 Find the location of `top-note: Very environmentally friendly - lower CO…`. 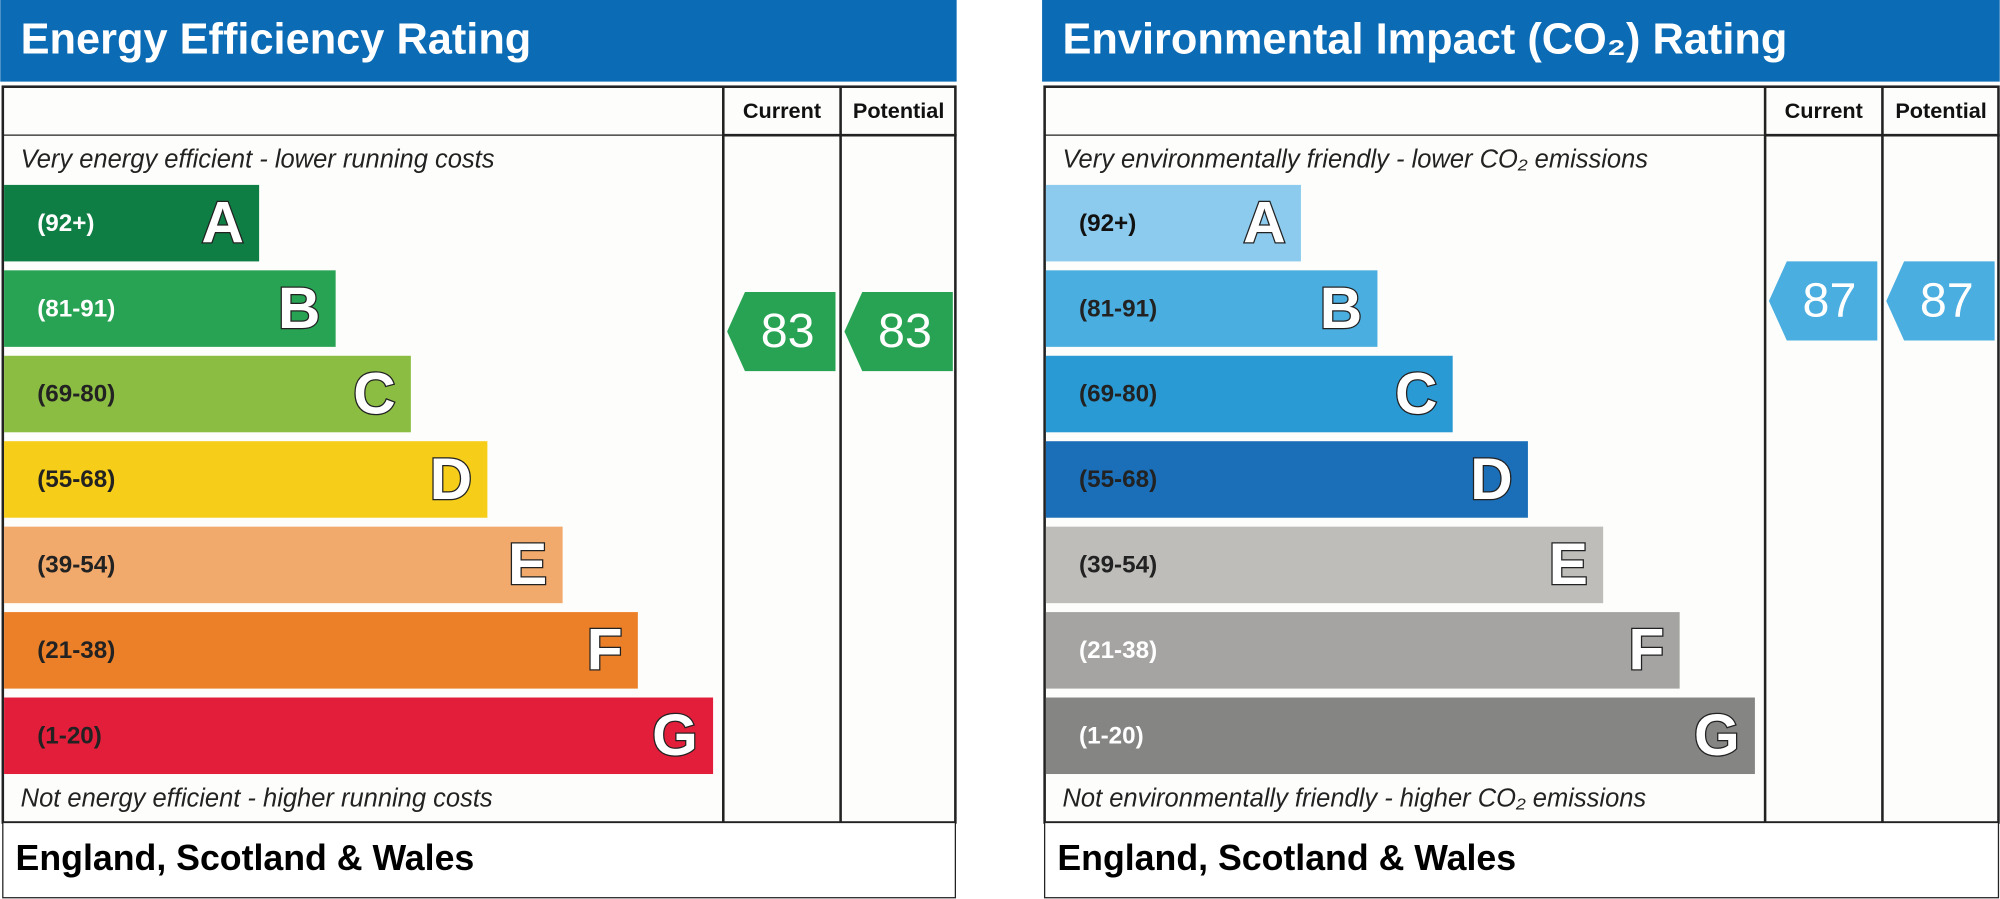

top-note: Very environmentally friendly - lower CO… is located at coordinates (1355, 159).